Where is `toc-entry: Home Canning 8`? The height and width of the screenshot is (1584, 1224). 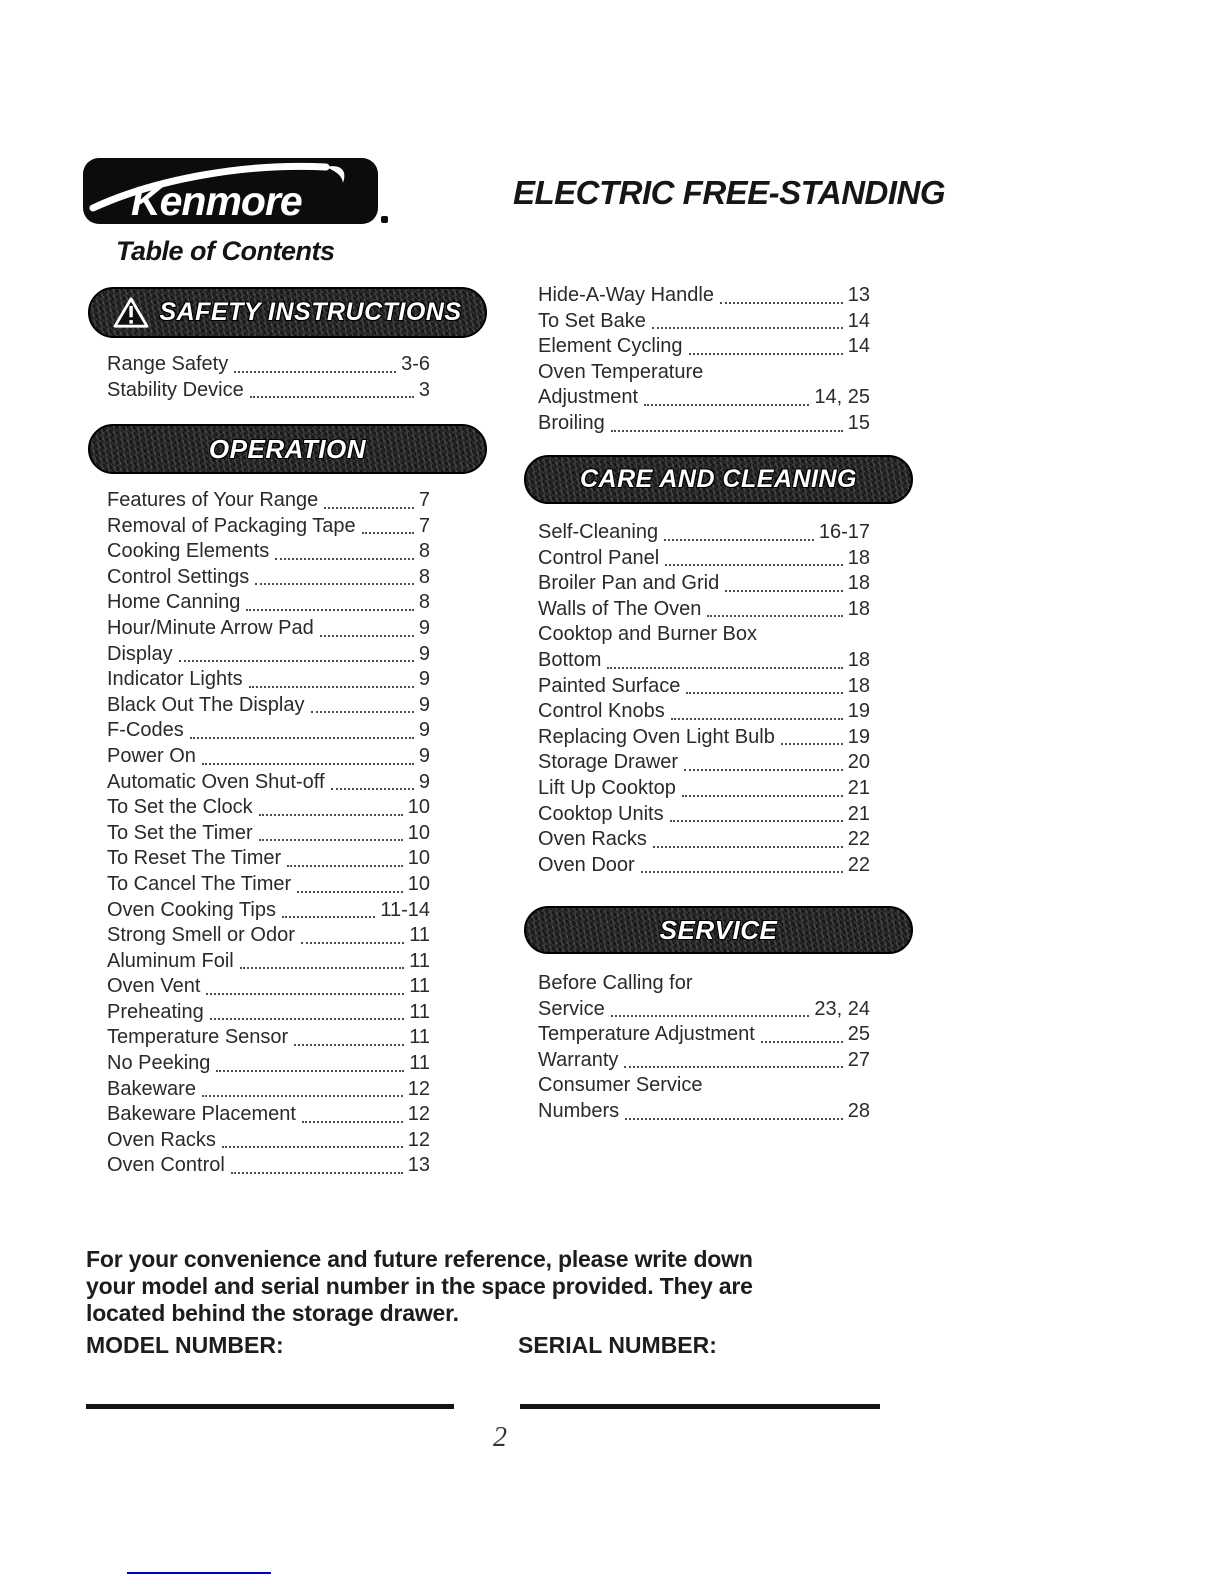 toc-entry: Home Canning 8 is located at coordinates (268, 603).